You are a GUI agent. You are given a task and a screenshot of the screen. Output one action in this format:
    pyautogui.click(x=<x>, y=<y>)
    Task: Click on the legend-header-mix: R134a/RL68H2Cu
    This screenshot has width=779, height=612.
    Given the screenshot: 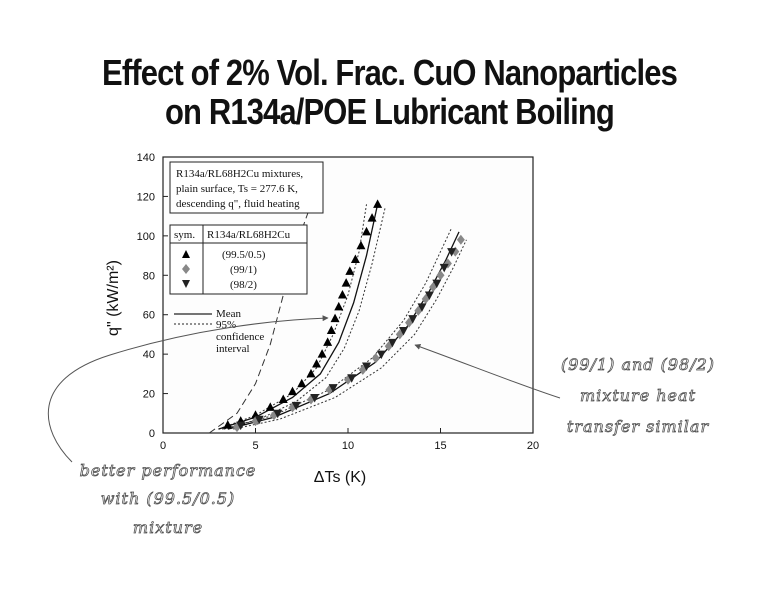 What is the action you would take?
    pyautogui.click(x=249, y=235)
    